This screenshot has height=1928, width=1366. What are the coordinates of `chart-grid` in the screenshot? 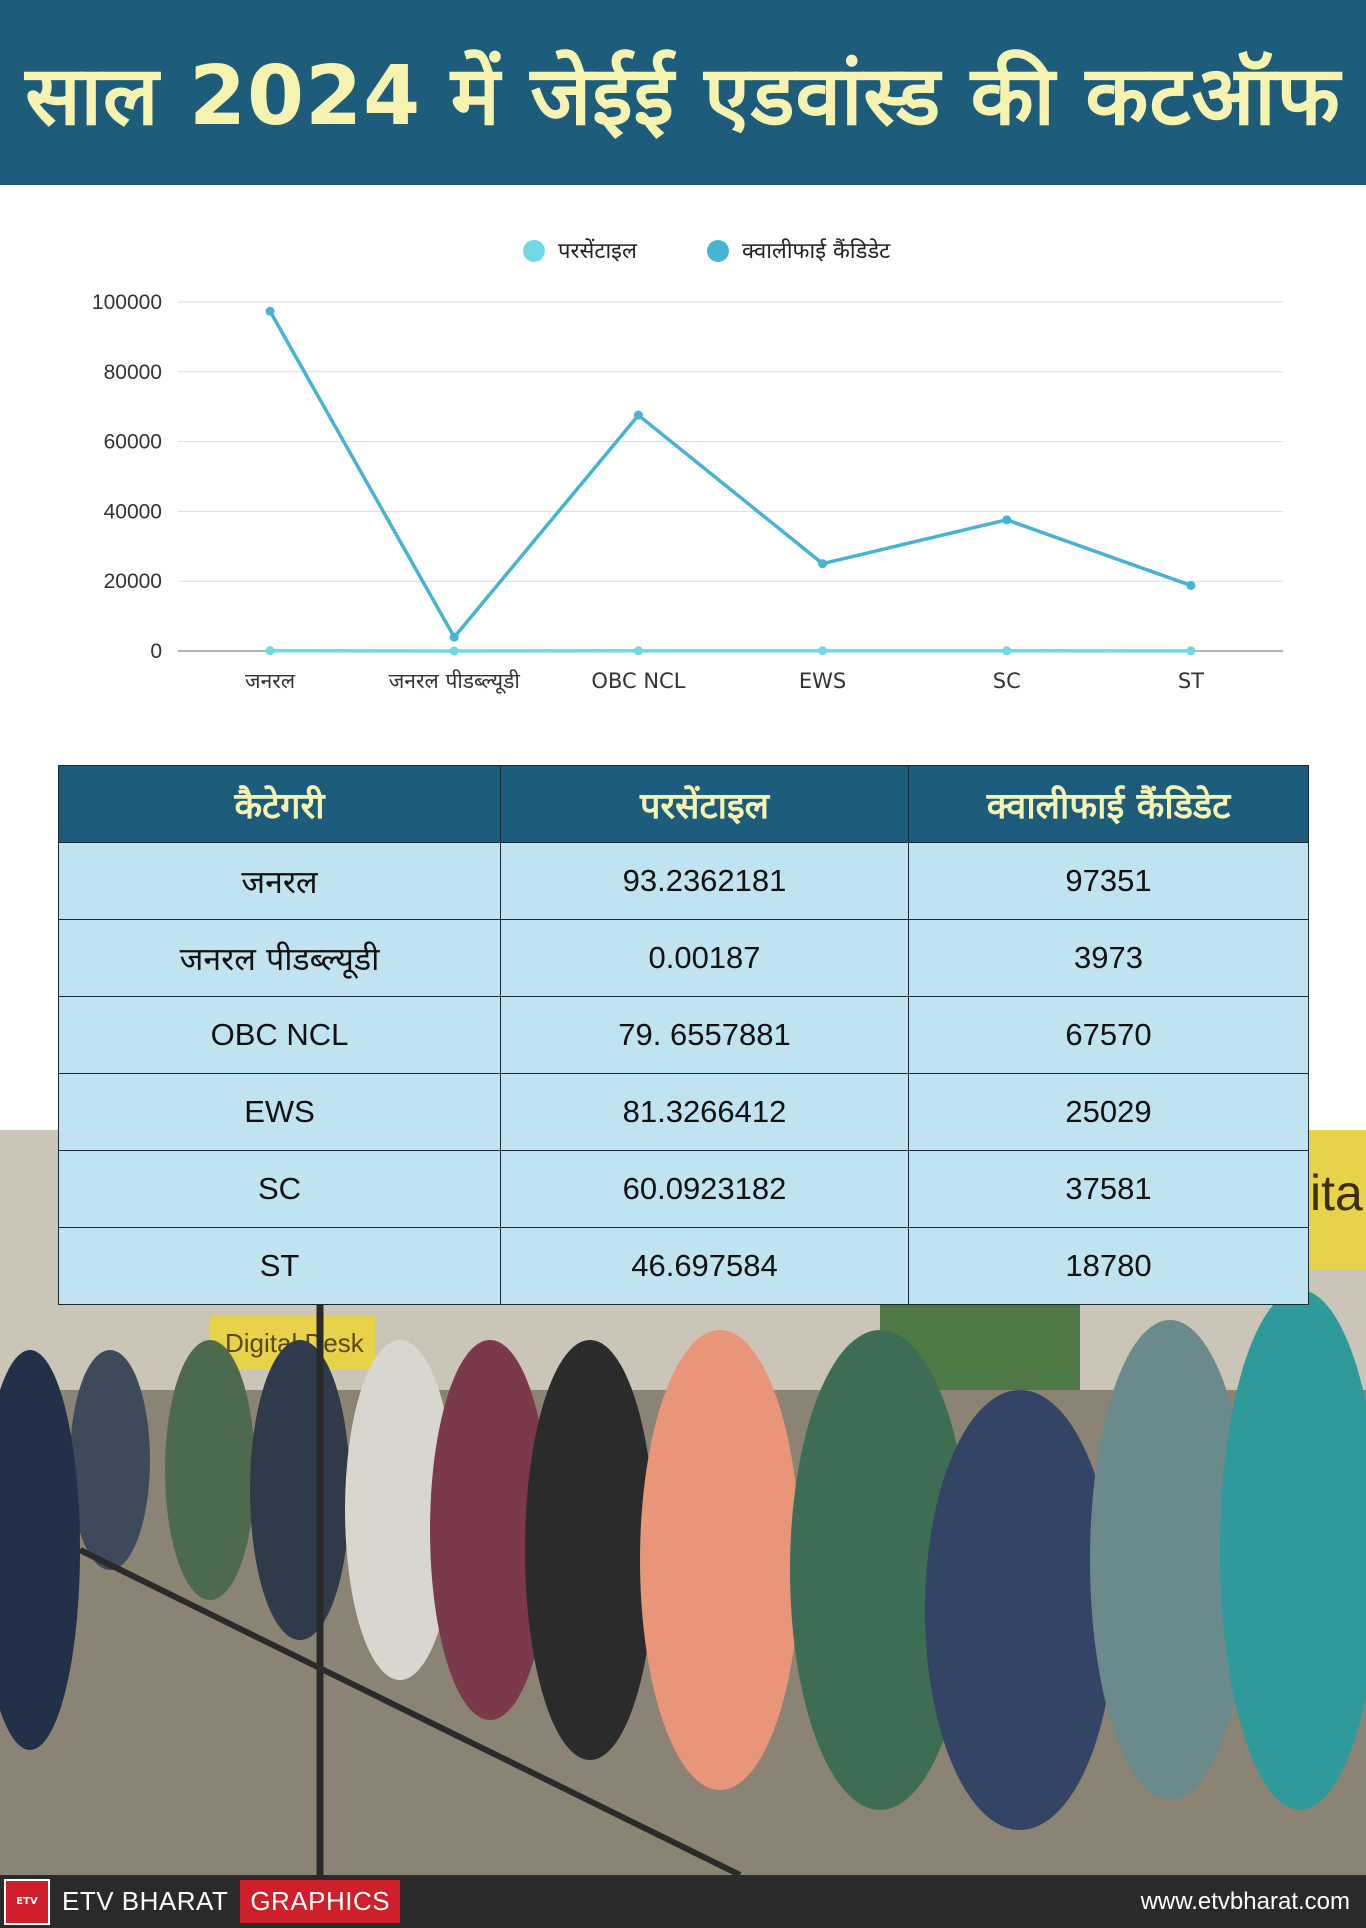 It's located at (730, 476).